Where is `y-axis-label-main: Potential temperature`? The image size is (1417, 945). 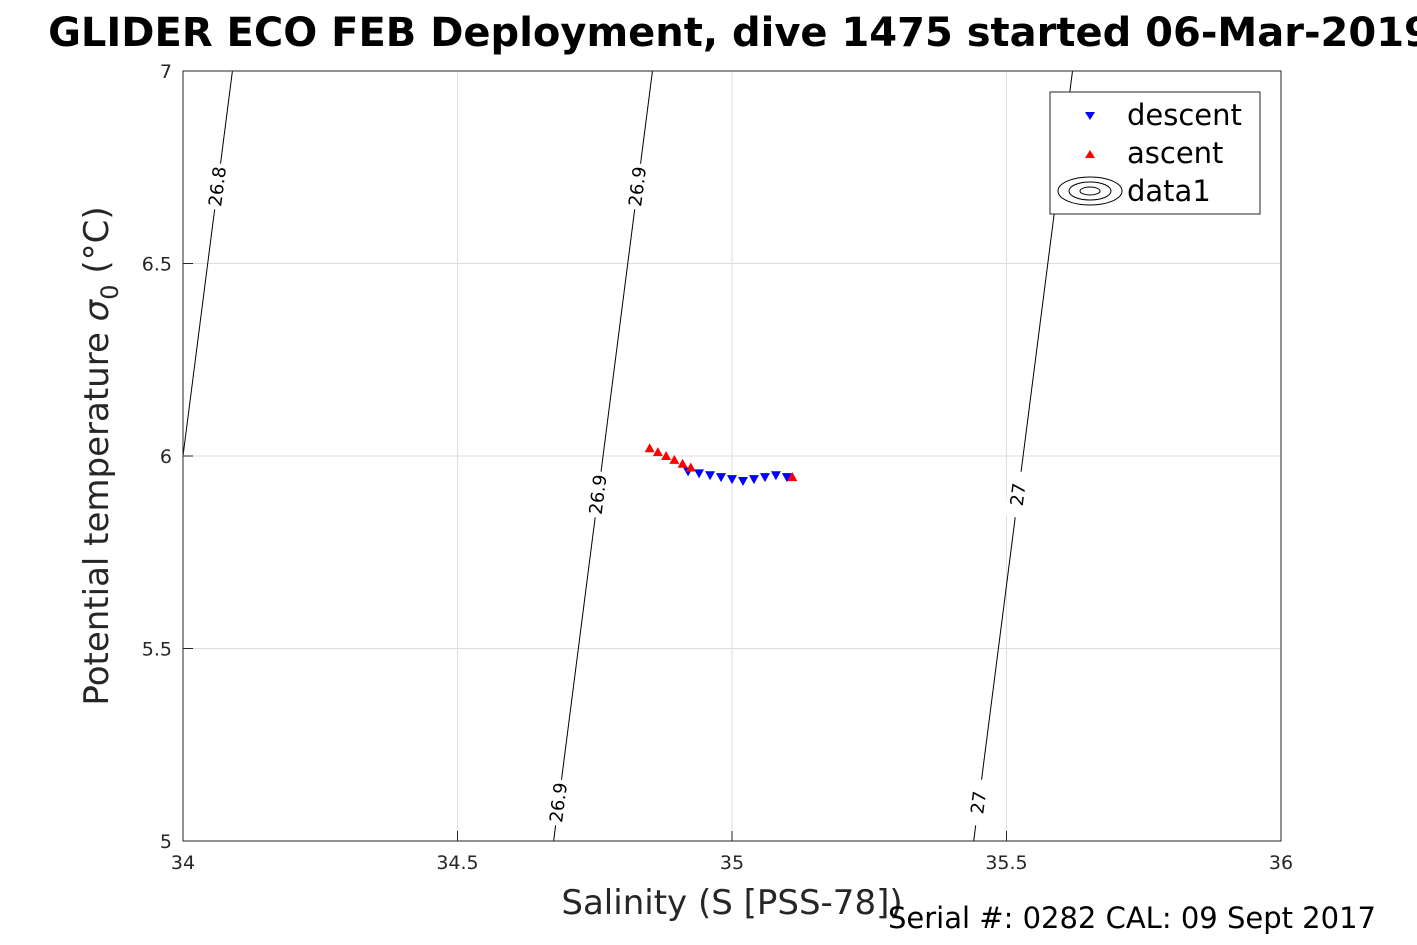 y-axis-label-main: Potential temperature is located at coordinates (97, 513).